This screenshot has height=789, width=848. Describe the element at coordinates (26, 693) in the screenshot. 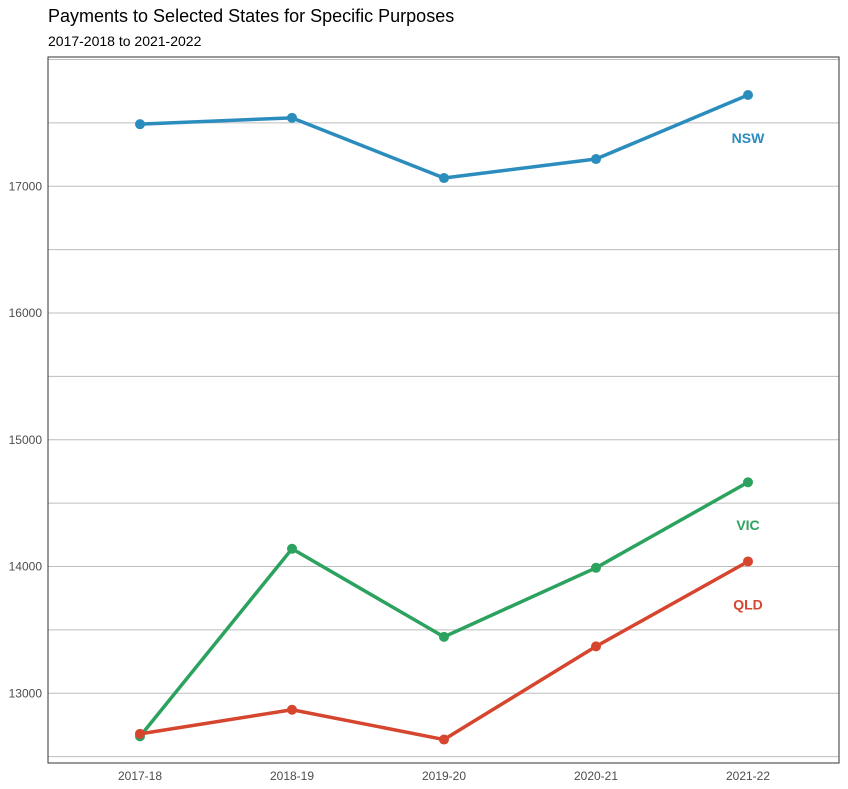

I see `y-tick-label: 13000` at that location.